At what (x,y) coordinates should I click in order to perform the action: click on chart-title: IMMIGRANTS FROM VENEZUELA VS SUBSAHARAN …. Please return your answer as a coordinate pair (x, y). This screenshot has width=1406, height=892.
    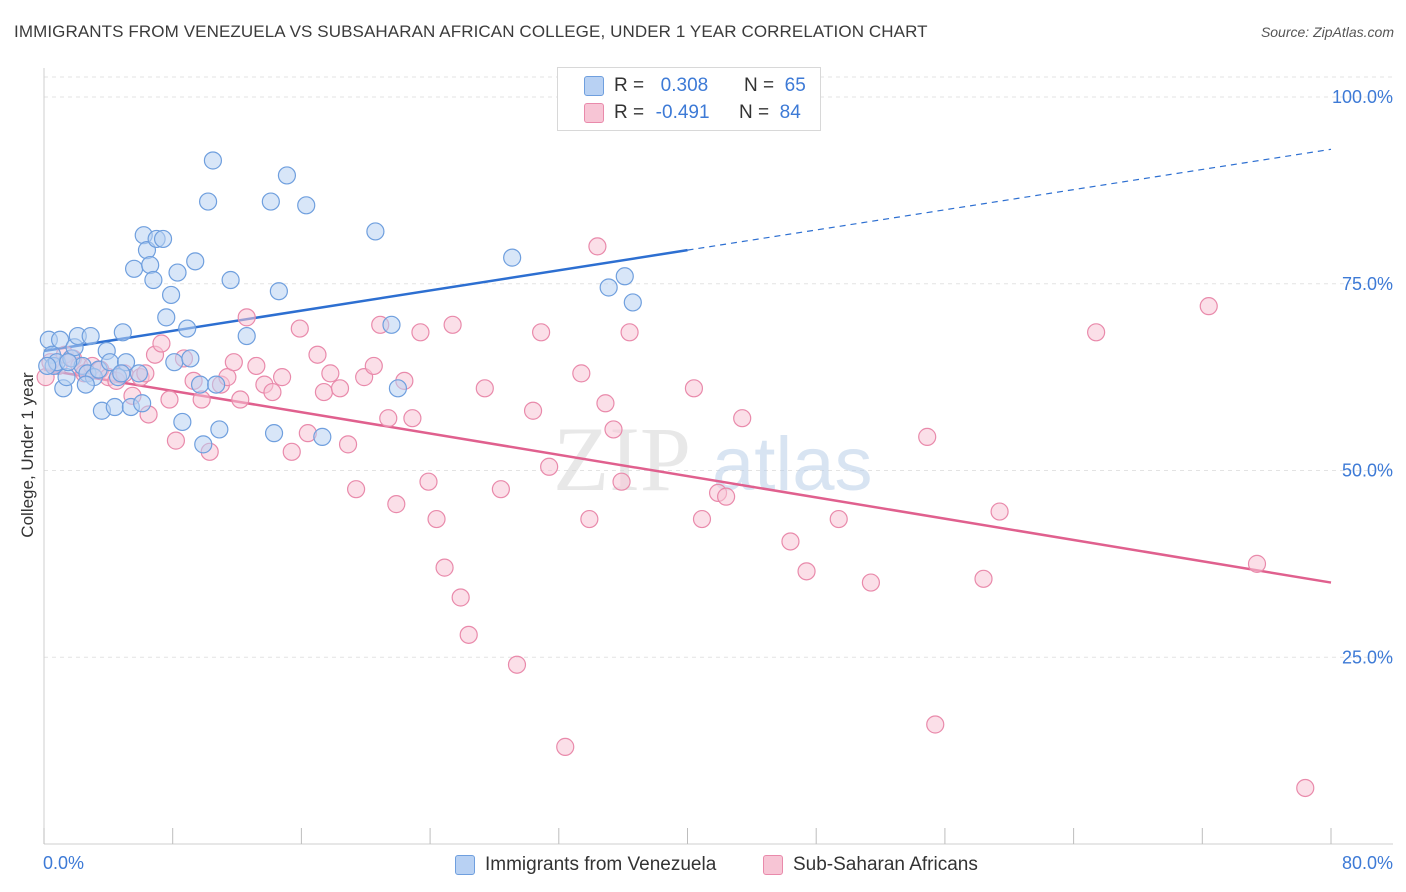
    Looking at the image, I should click on (471, 31).